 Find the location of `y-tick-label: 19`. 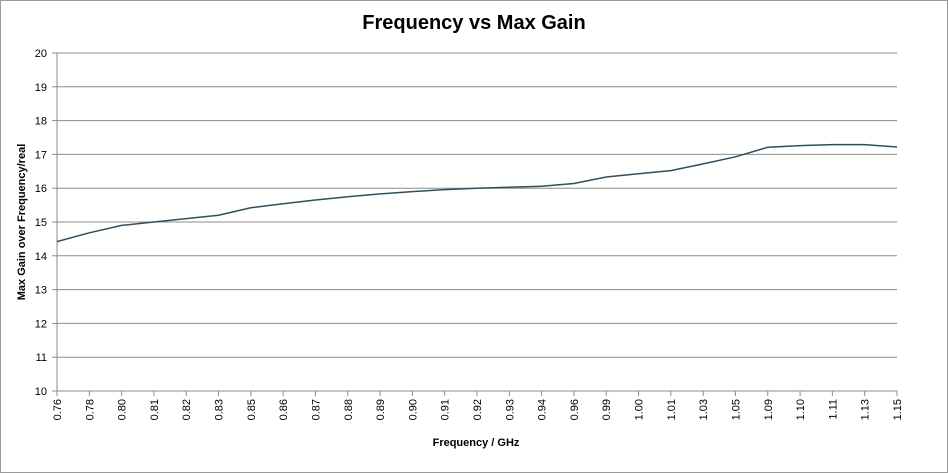

y-tick-label: 19 is located at coordinates (41, 88).